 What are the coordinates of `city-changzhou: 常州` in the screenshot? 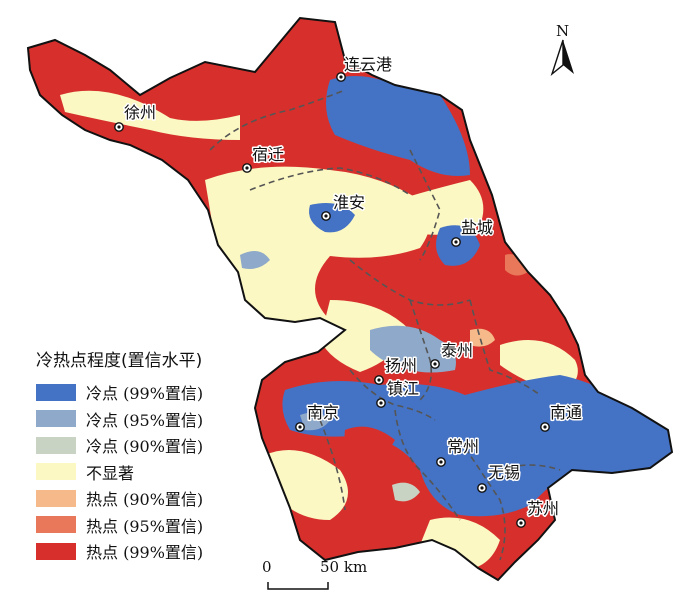 It's located at (458, 451).